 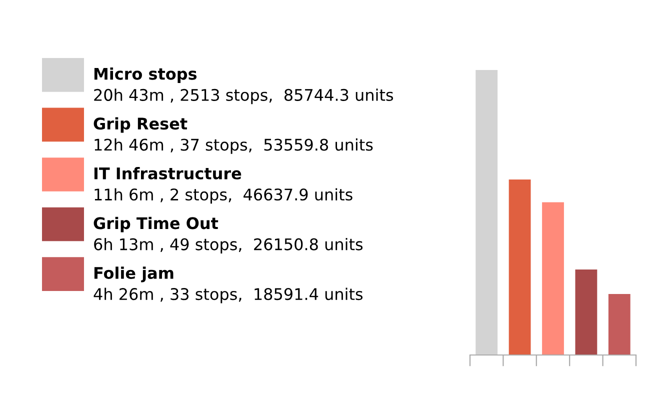 I want to click on text: 20h 43m , 2513 stops, 85744.3 units, so click(x=244, y=96).